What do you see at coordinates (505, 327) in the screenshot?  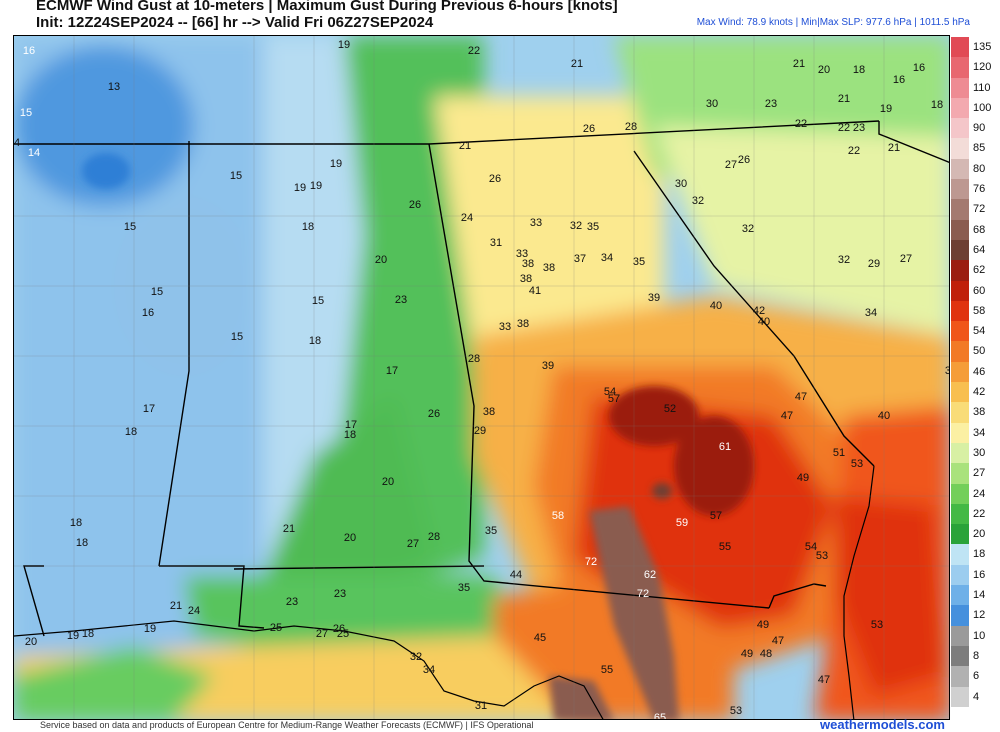 I see `gust-value-label: 33` at bounding box center [505, 327].